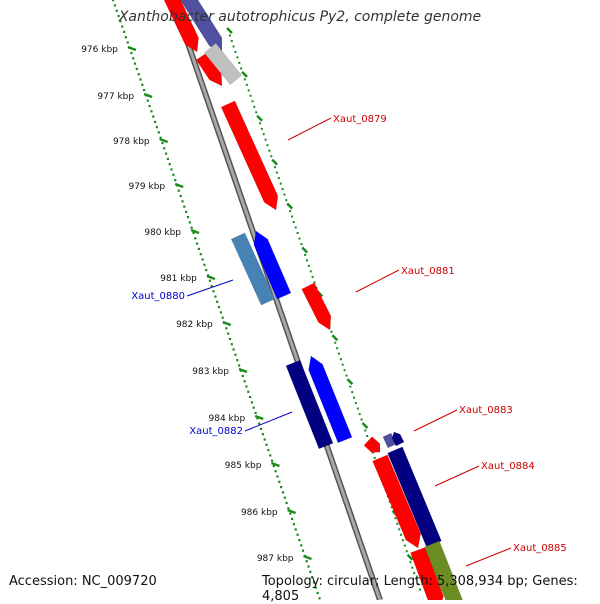 This screenshot has height=604, width=600. Describe the element at coordinates (181, 26) in the screenshot. I see `gene-arrow-top-red` at that location.